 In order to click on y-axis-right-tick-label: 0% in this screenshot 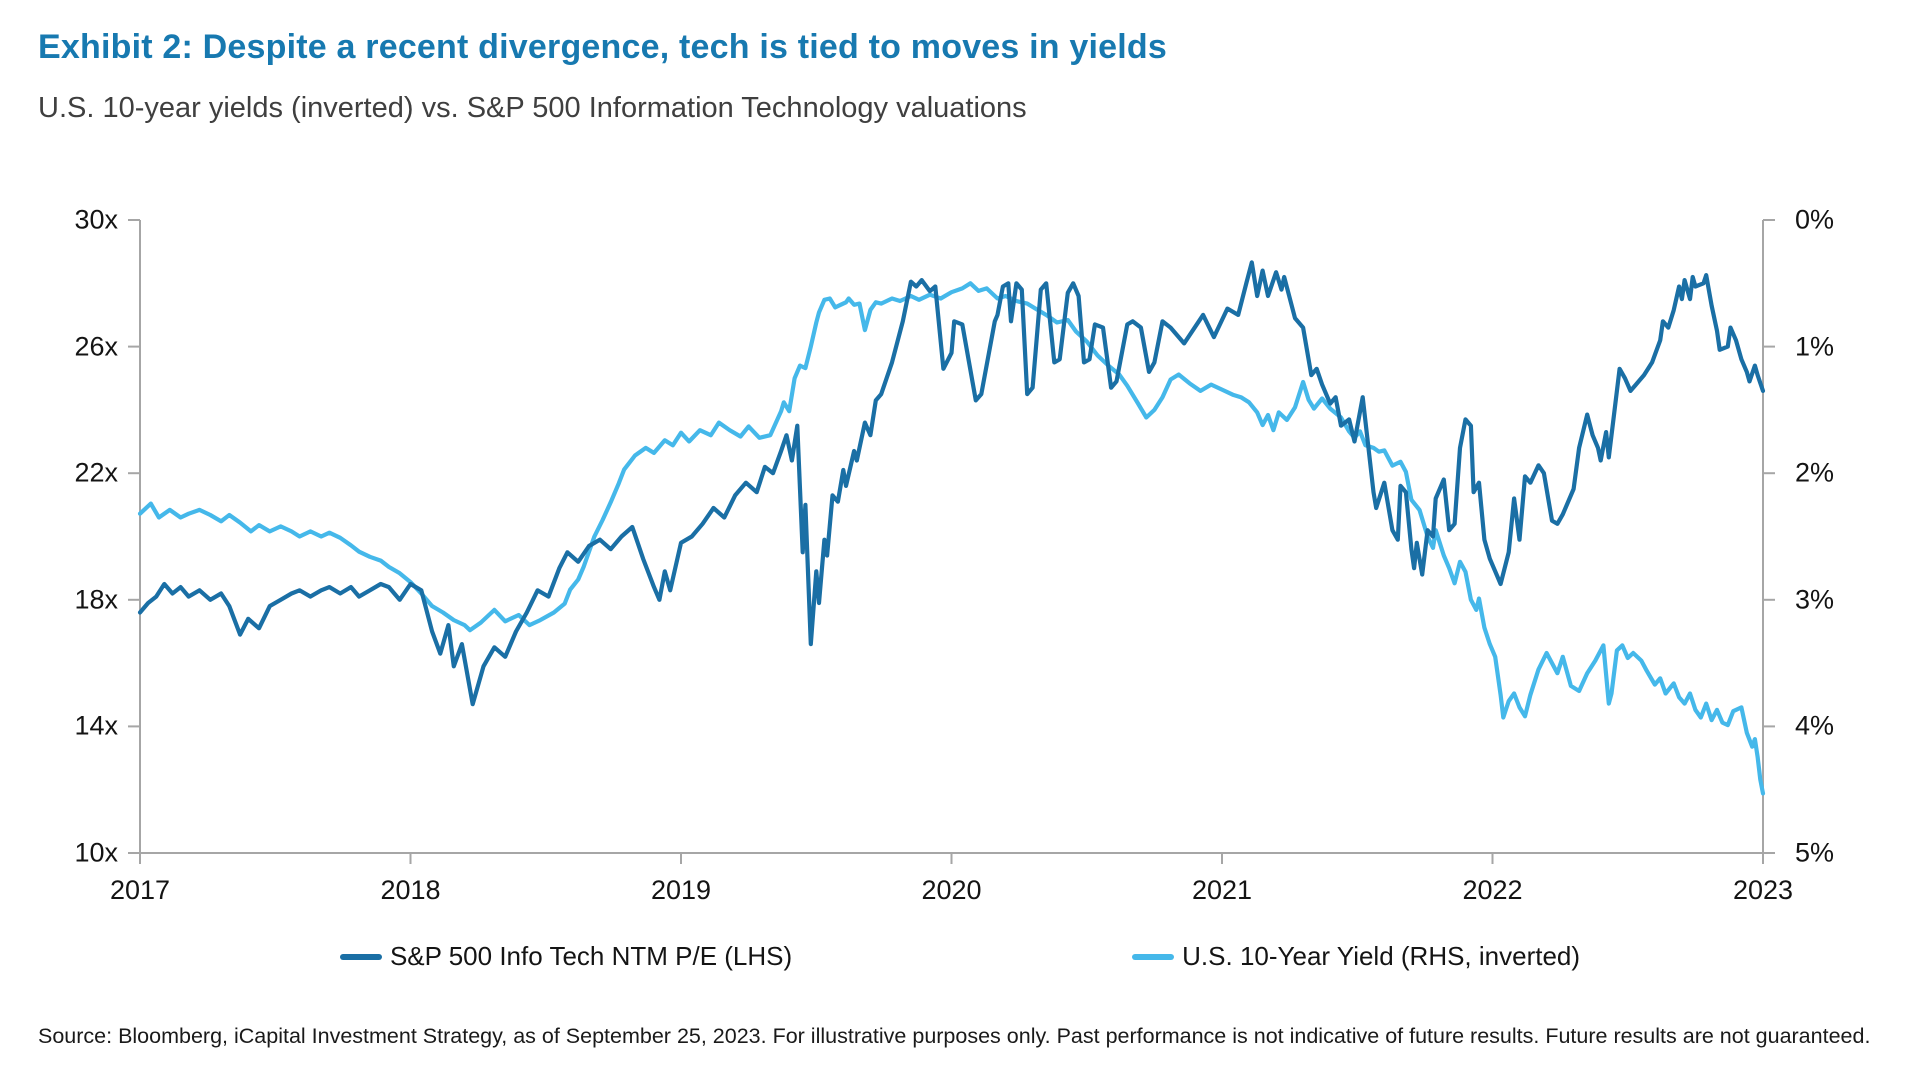, I will do `click(1815, 219)`.